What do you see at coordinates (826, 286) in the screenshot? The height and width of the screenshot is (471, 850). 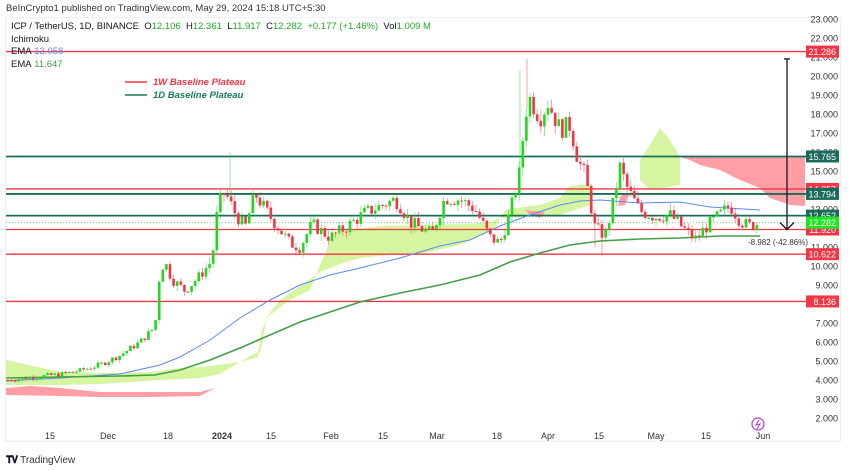 I see `y-tick: 9.000` at bounding box center [826, 286].